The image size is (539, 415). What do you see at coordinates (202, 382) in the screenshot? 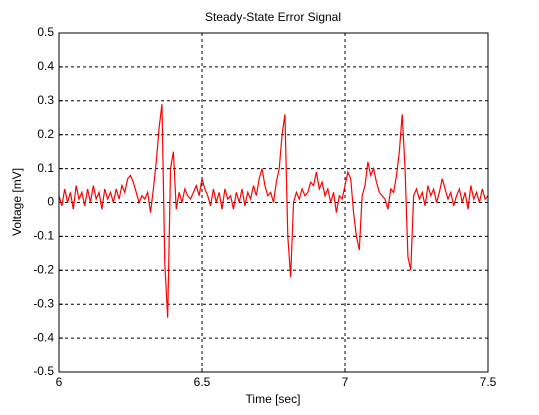
I see `x-tick-label: 6.5` at bounding box center [202, 382].